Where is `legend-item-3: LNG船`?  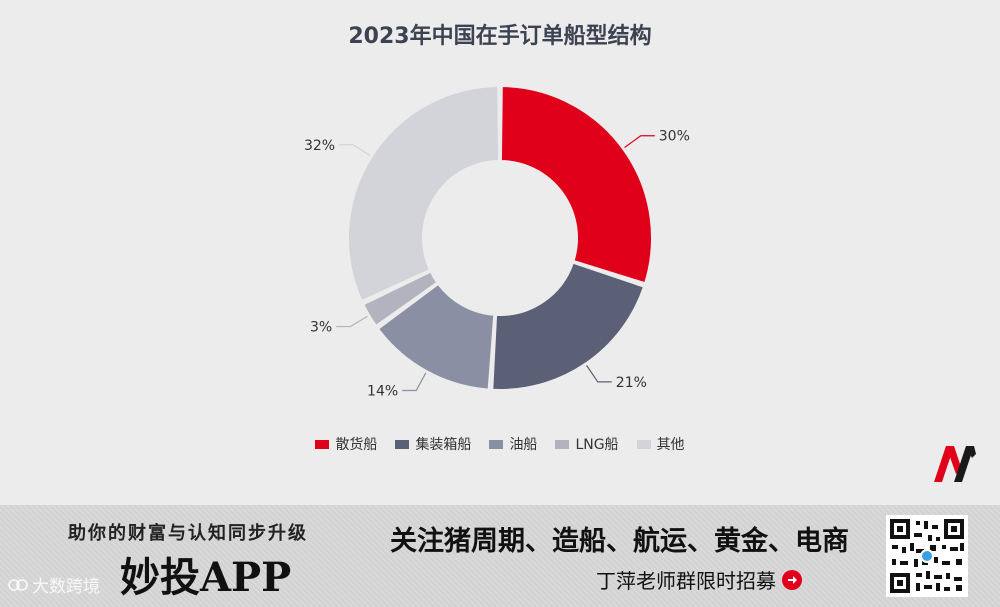 legend-item-3: LNG船 is located at coordinates (587, 444).